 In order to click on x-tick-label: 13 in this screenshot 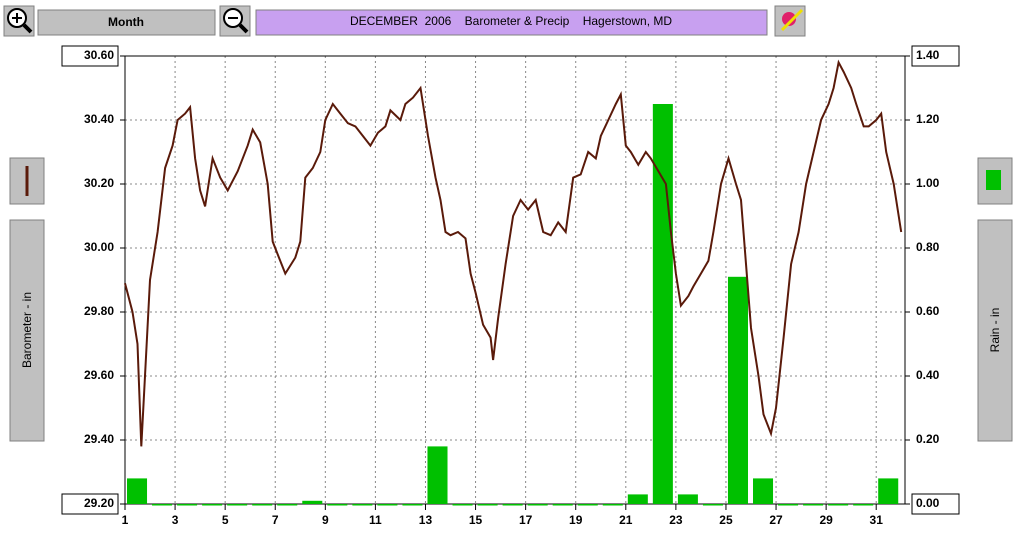, I will do `click(426, 520)`.